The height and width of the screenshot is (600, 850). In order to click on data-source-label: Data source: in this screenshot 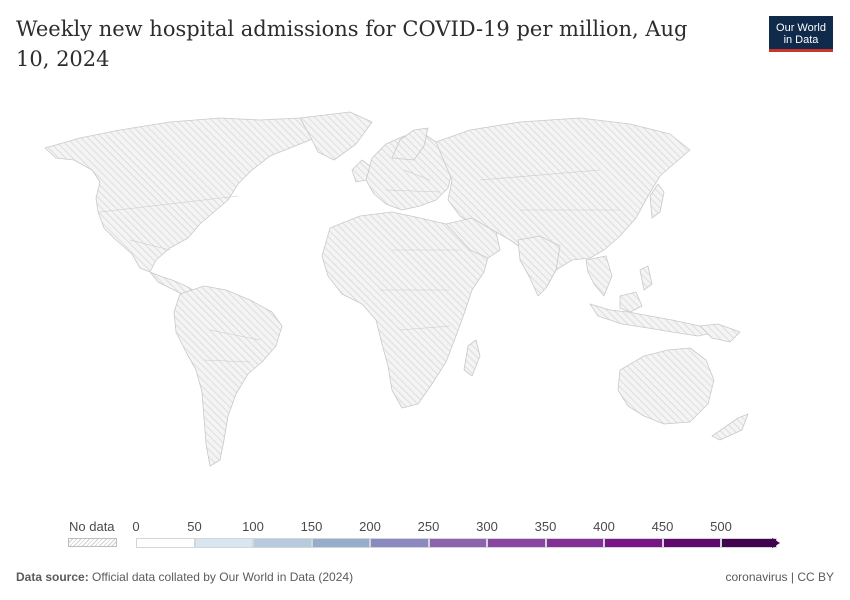, I will do `click(52, 577)`.